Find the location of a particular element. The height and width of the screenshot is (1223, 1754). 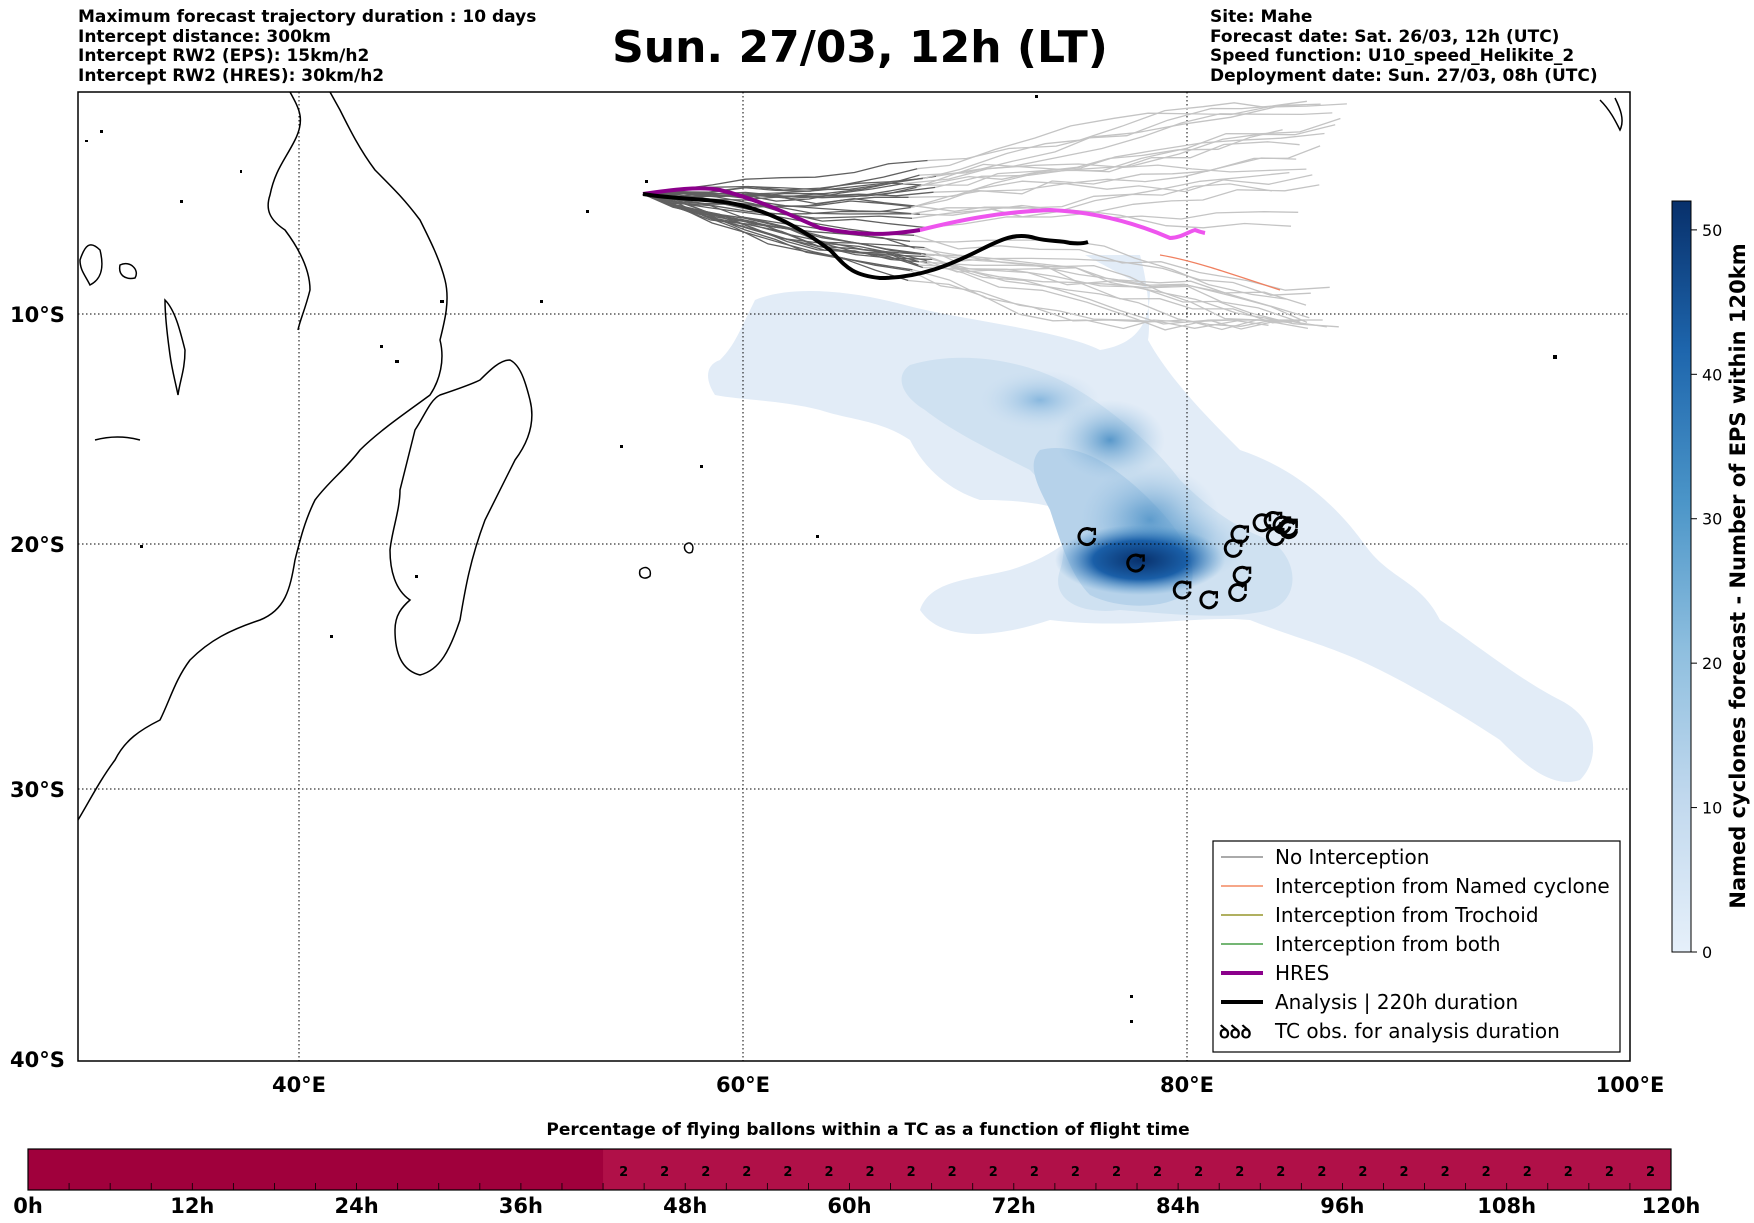

legend-label: Interception from both is located at coordinates (1388, 944).